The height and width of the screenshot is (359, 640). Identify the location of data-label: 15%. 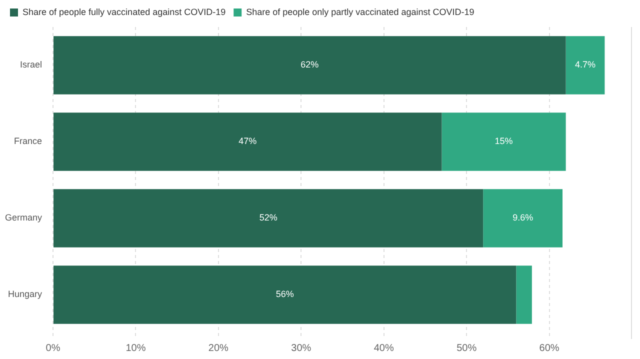
(503, 141).